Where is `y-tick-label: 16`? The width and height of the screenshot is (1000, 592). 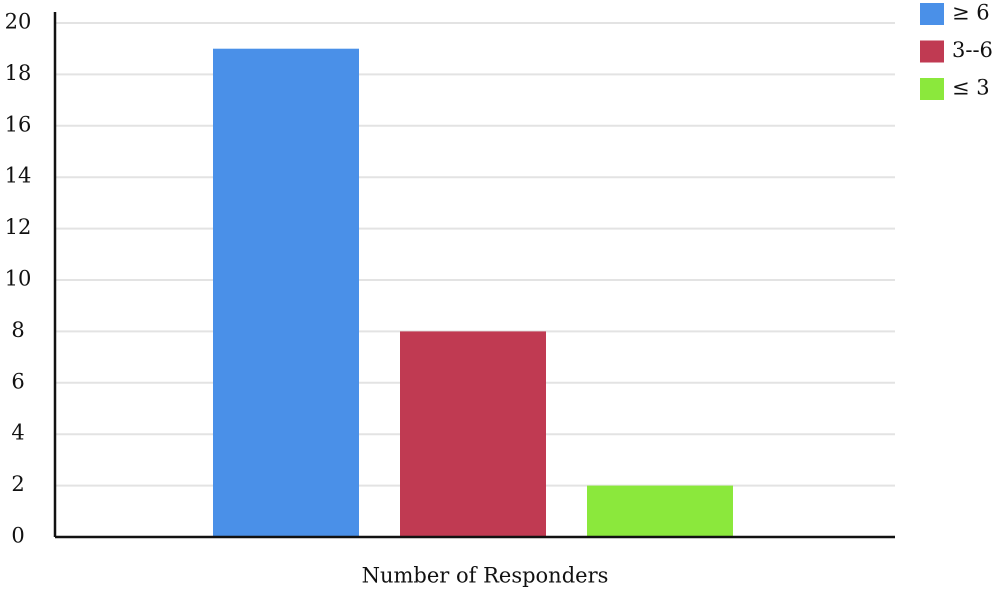
y-tick-label: 16 is located at coordinates (18, 124).